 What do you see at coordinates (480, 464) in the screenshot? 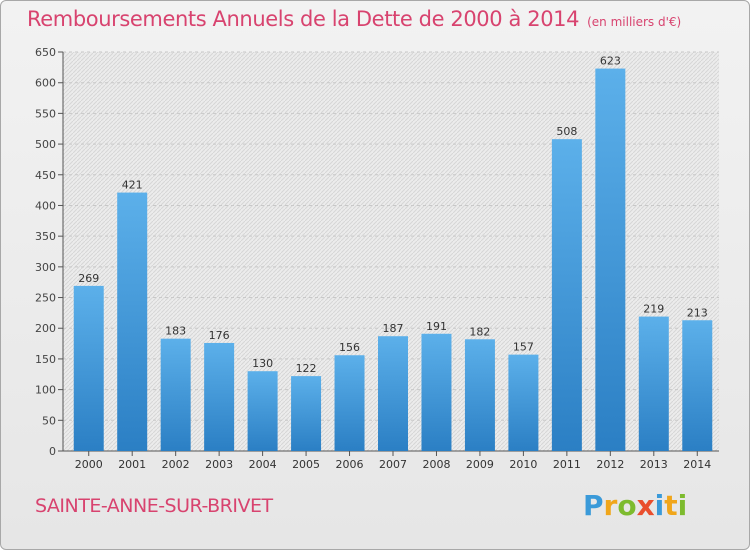
I see `x-tick-label: 2009` at bounding box center [480, 464].